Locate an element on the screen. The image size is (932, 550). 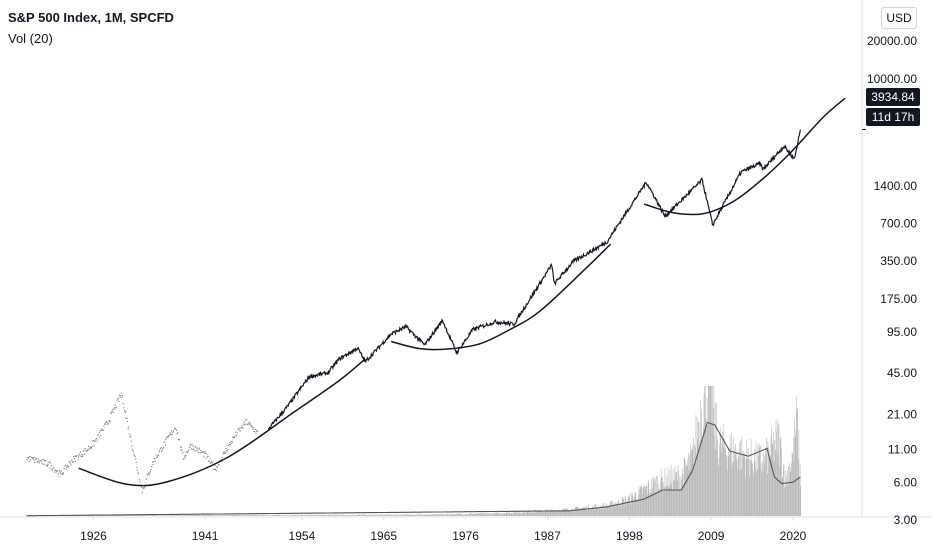
currency-button: USD is located at coordinates (899, 18).